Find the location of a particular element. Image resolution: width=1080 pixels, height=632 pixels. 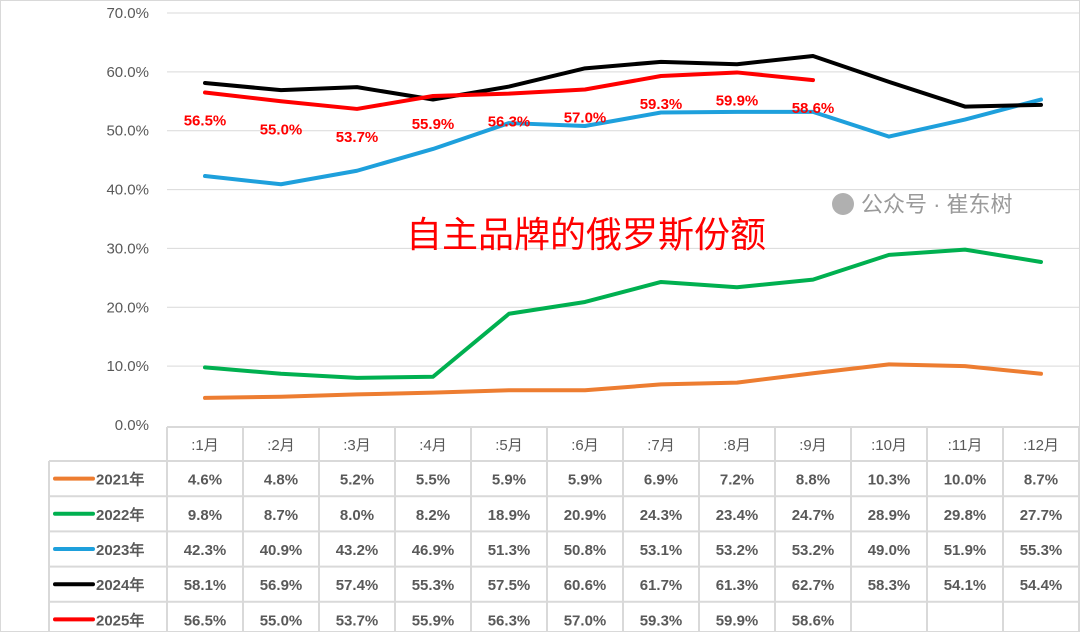

series-line-2024年 is located at coordinates (623, 81).